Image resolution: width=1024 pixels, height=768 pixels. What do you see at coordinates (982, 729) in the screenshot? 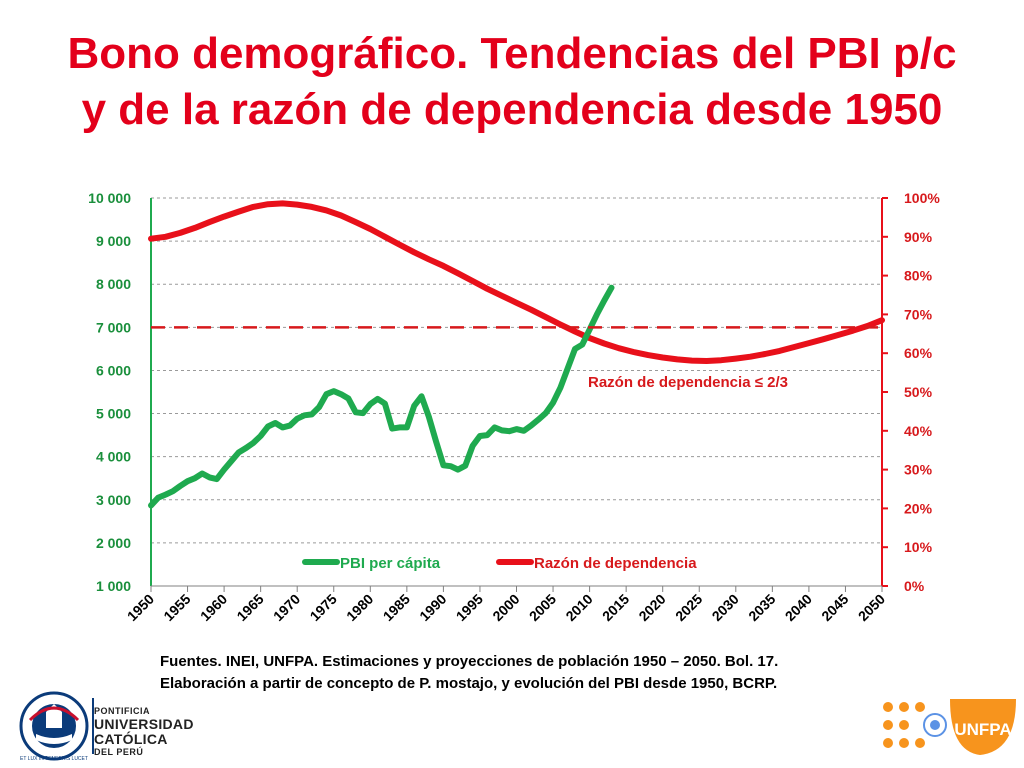
I see `unfpa-wordmark: UNFPA` at bounding box center [982, 729].